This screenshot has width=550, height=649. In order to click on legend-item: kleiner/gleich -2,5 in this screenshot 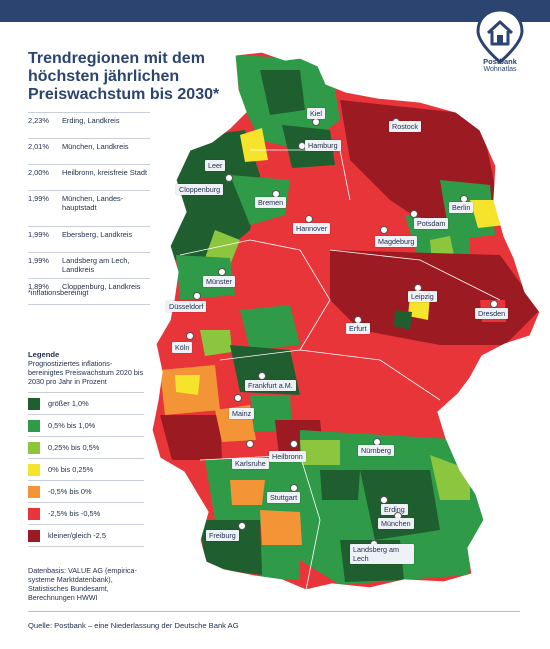, I will do `click(86, 535)`.